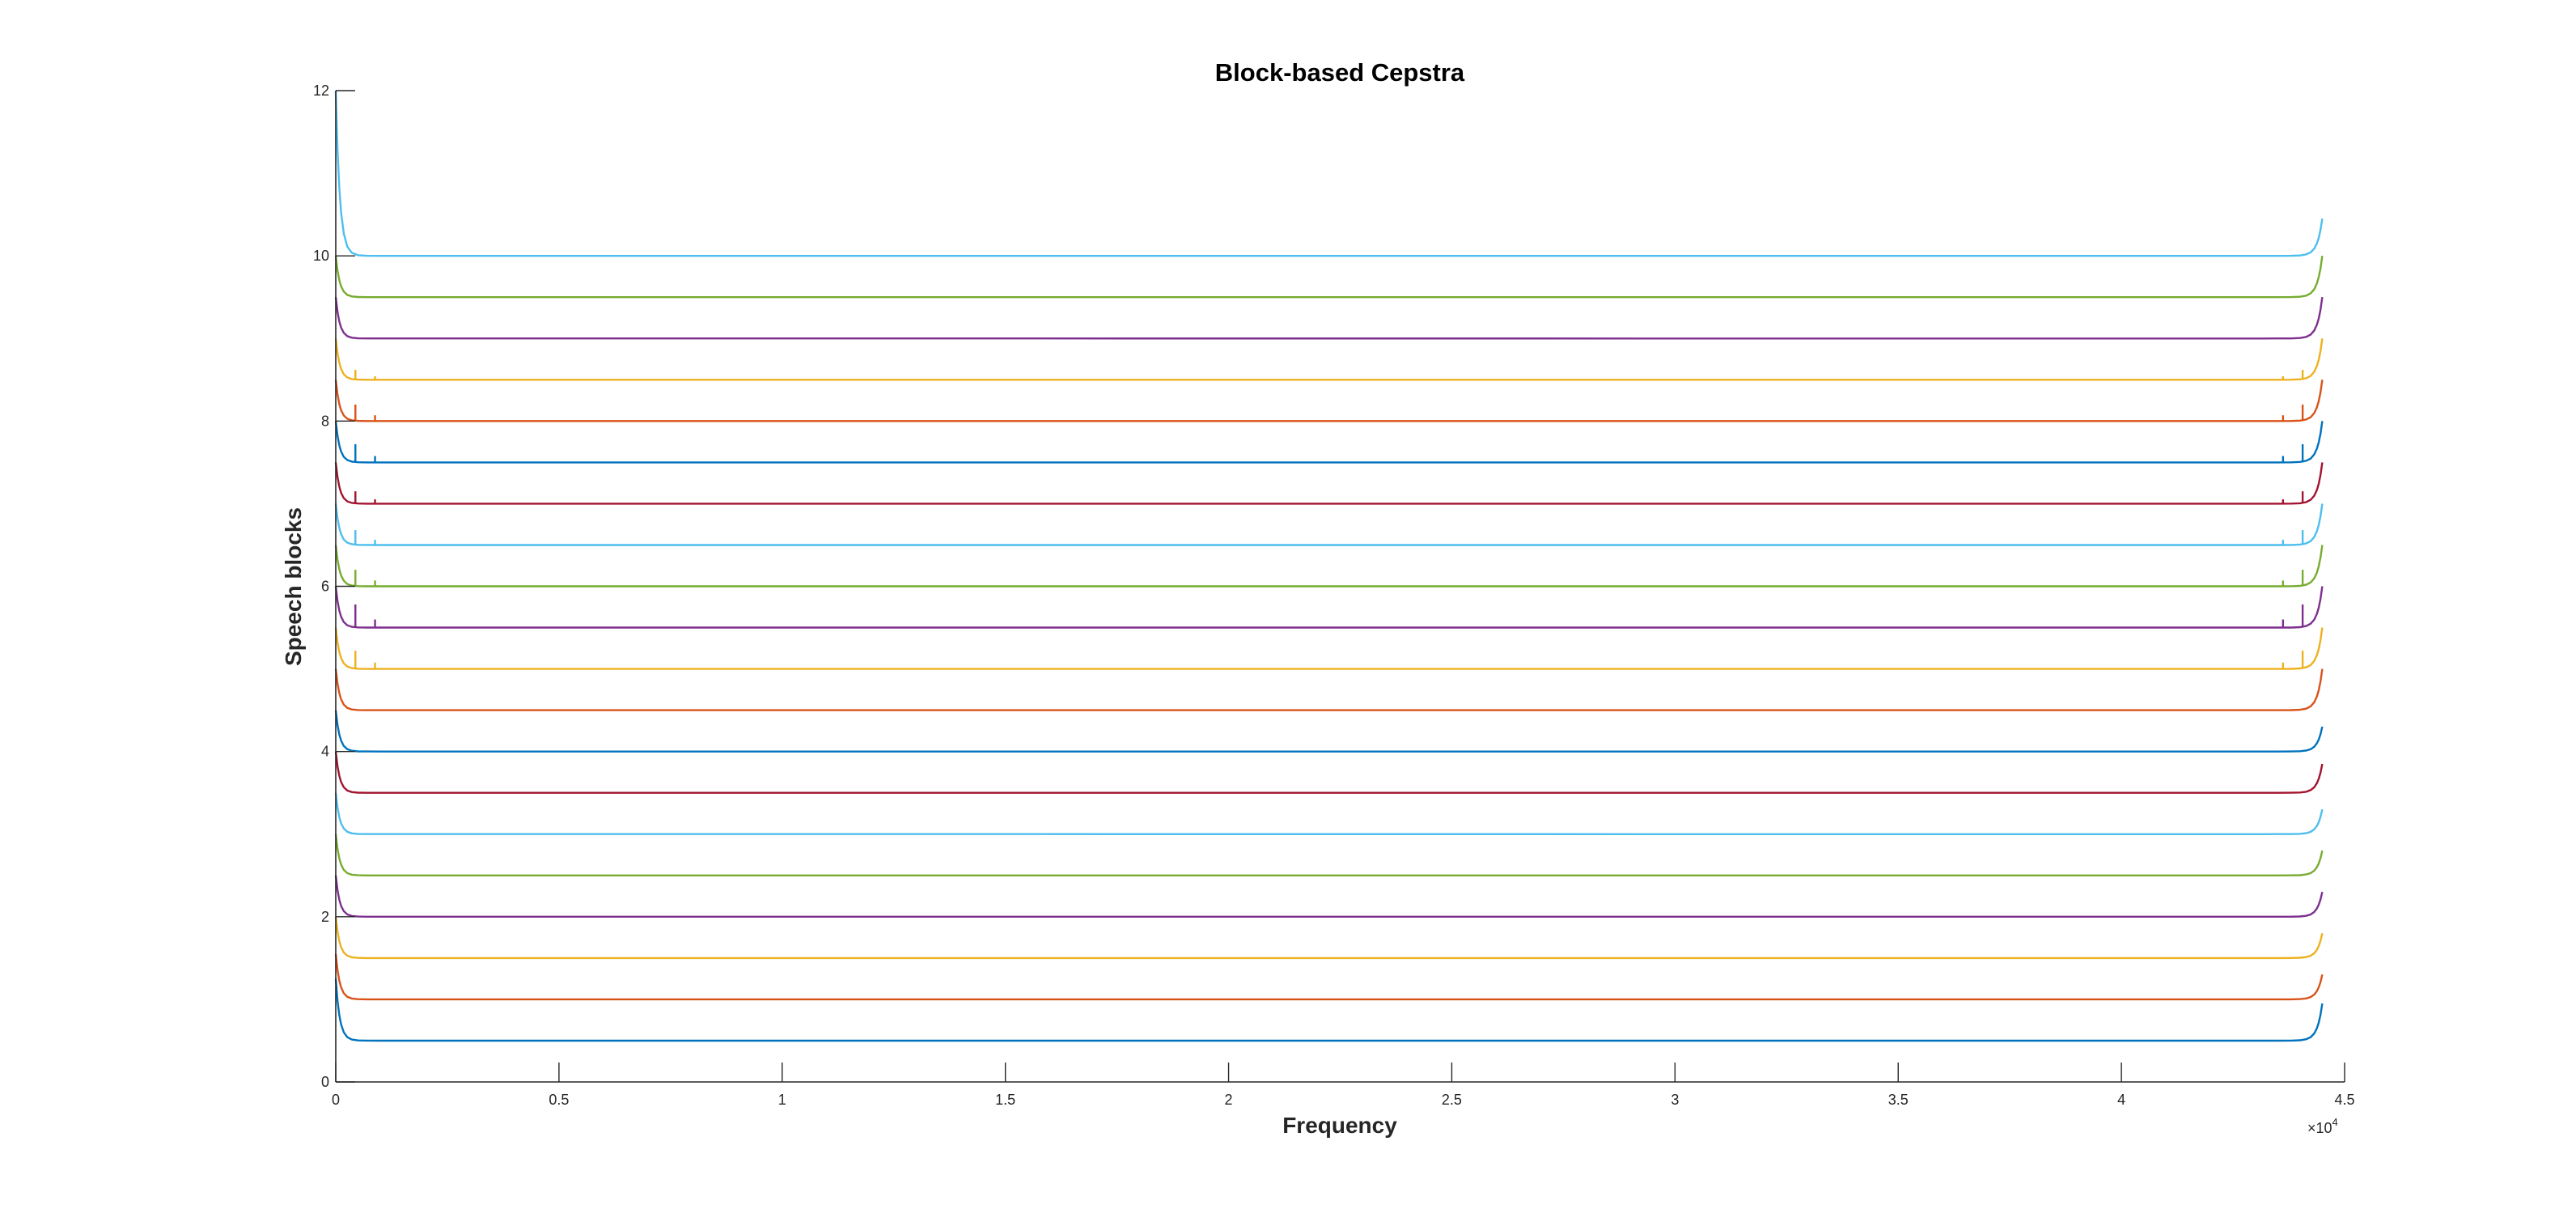 The image size is (2576, 1209). Describe the element at coordinates (325, 421) in the screenshot. I see `y-tick-label: 8` at that location.